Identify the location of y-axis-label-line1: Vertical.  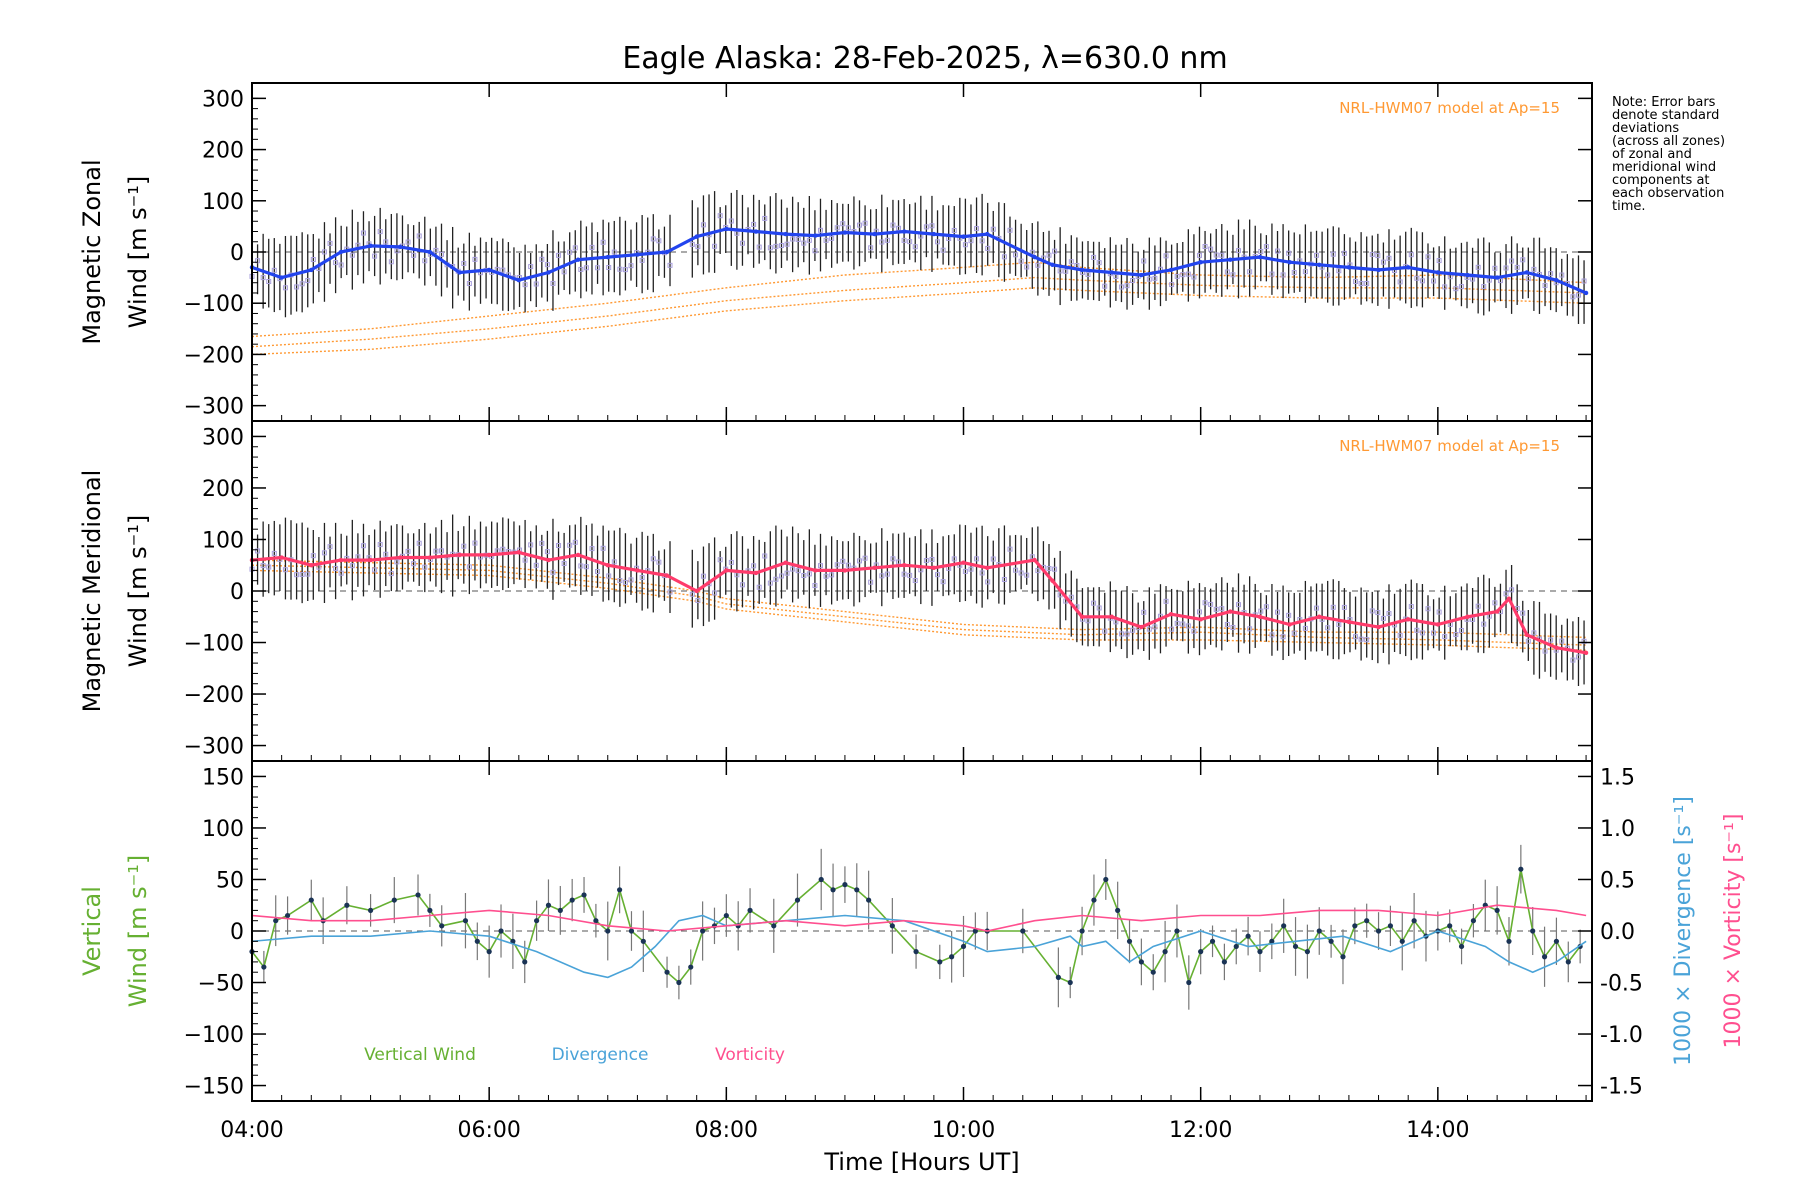
(92, 931).